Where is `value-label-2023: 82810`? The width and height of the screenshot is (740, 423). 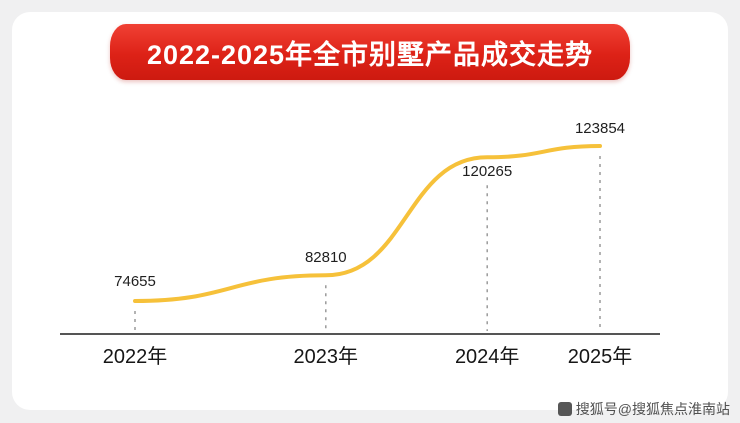
value-label-2023: 82810 is located at coordinates (325, 258).